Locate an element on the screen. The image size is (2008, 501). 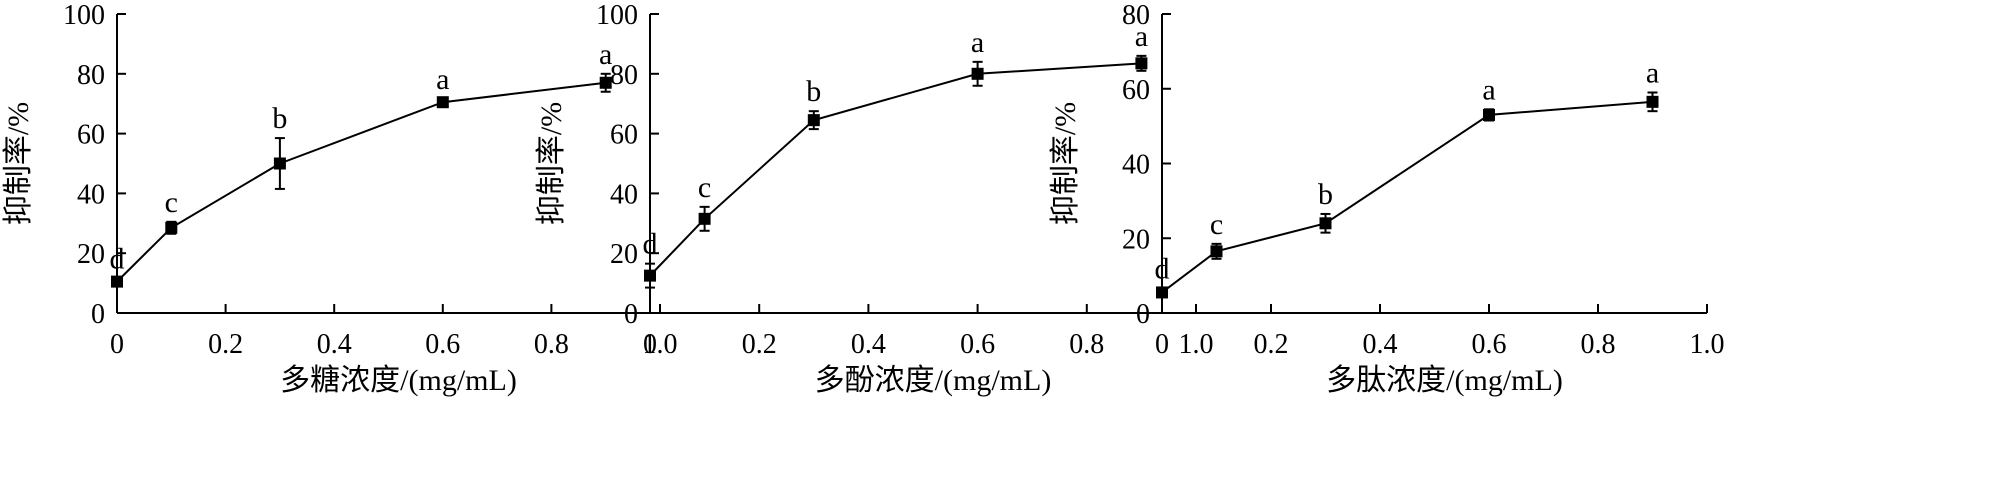
x-axis-label: 多肽浓度/(mg/mL) is located at coordinates (1444, 380).